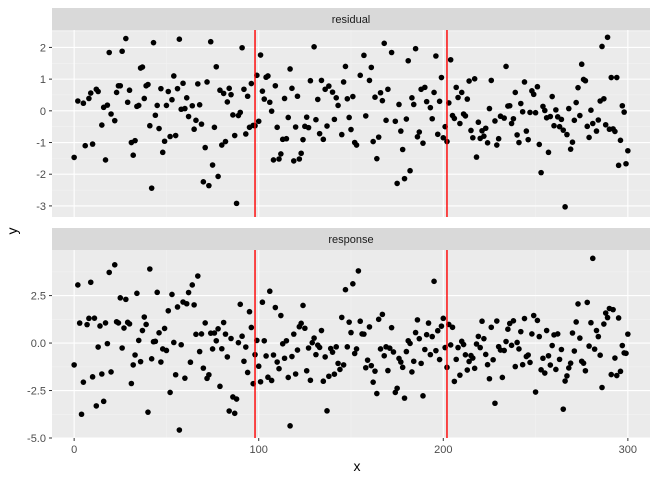  I want to click on y-tick-label: 0.0, so click(38, 344).